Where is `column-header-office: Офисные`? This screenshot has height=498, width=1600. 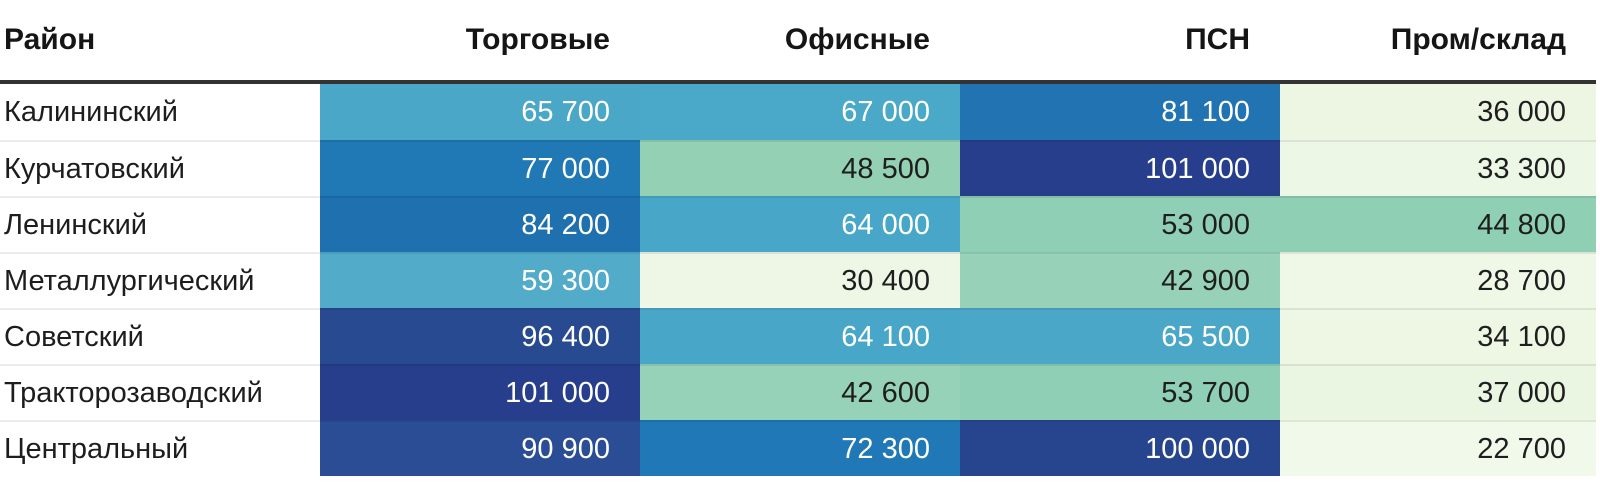
column-header-office: Офисные is located at coordinates (857, 39).